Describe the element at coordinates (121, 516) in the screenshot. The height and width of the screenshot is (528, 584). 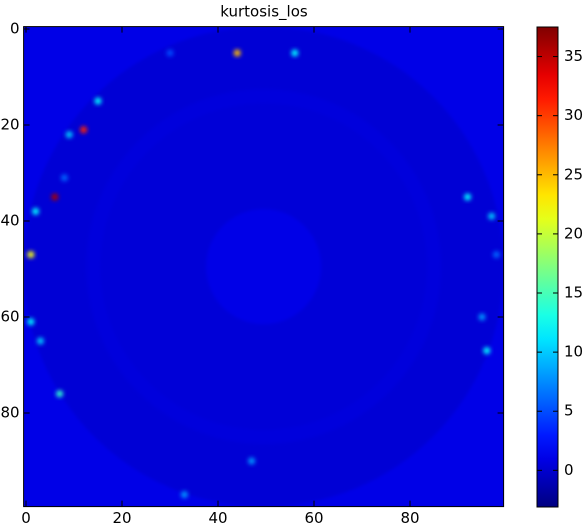
I see `x-tick-label: 20` at that location.